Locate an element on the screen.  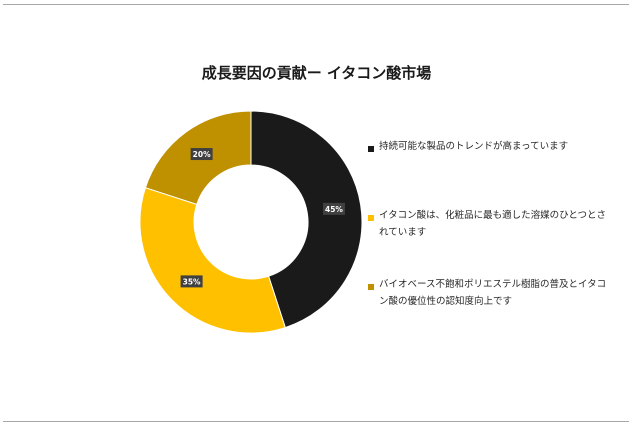
donut-slice-trend is located at coordinates (306, 219).